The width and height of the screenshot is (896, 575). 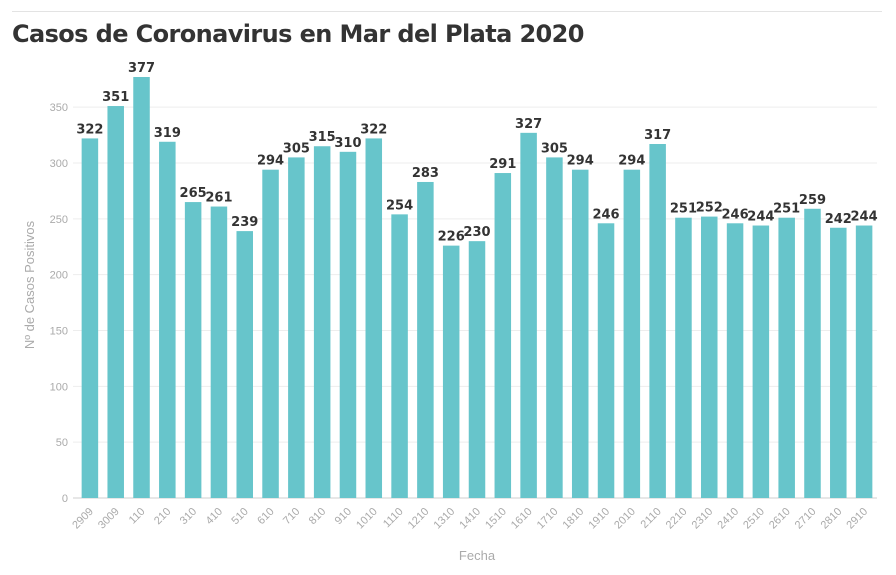 What do you see at coordinates (162, 516) in the screenshot?
I see `x-tick-label: 210` at bounding box center [162, 516].